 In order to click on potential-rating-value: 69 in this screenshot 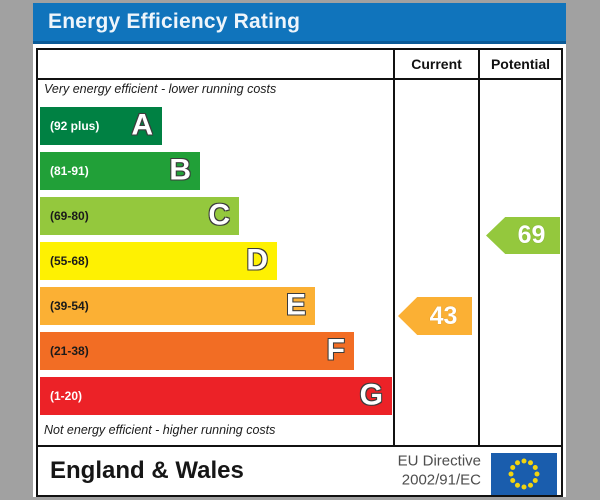, I will do `click(531, 235)`.